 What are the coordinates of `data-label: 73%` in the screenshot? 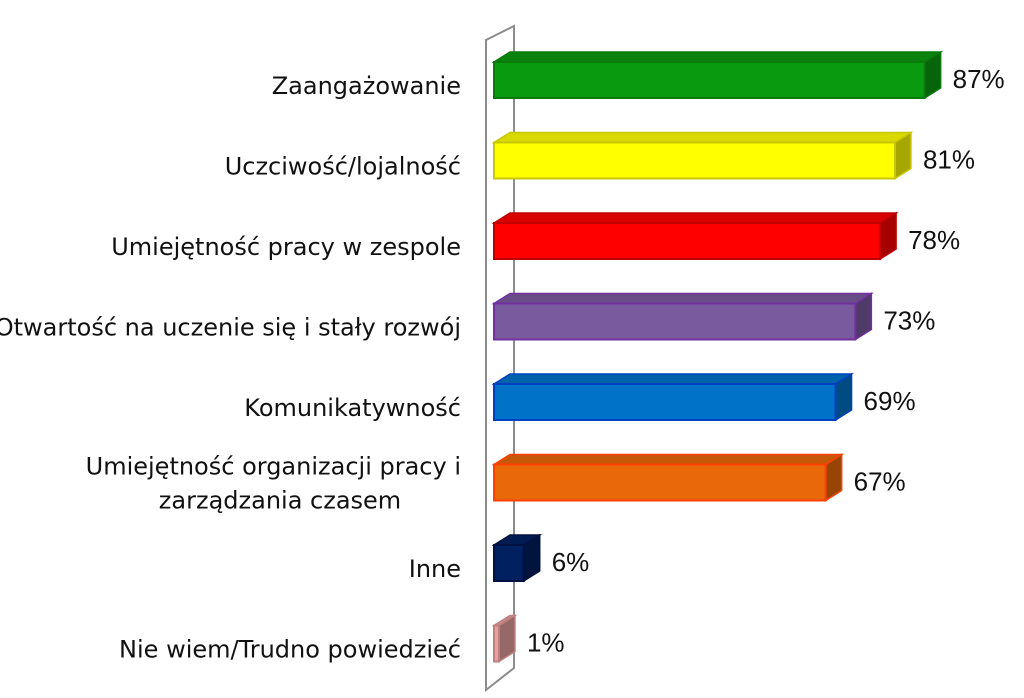 It's located at (909, 320).